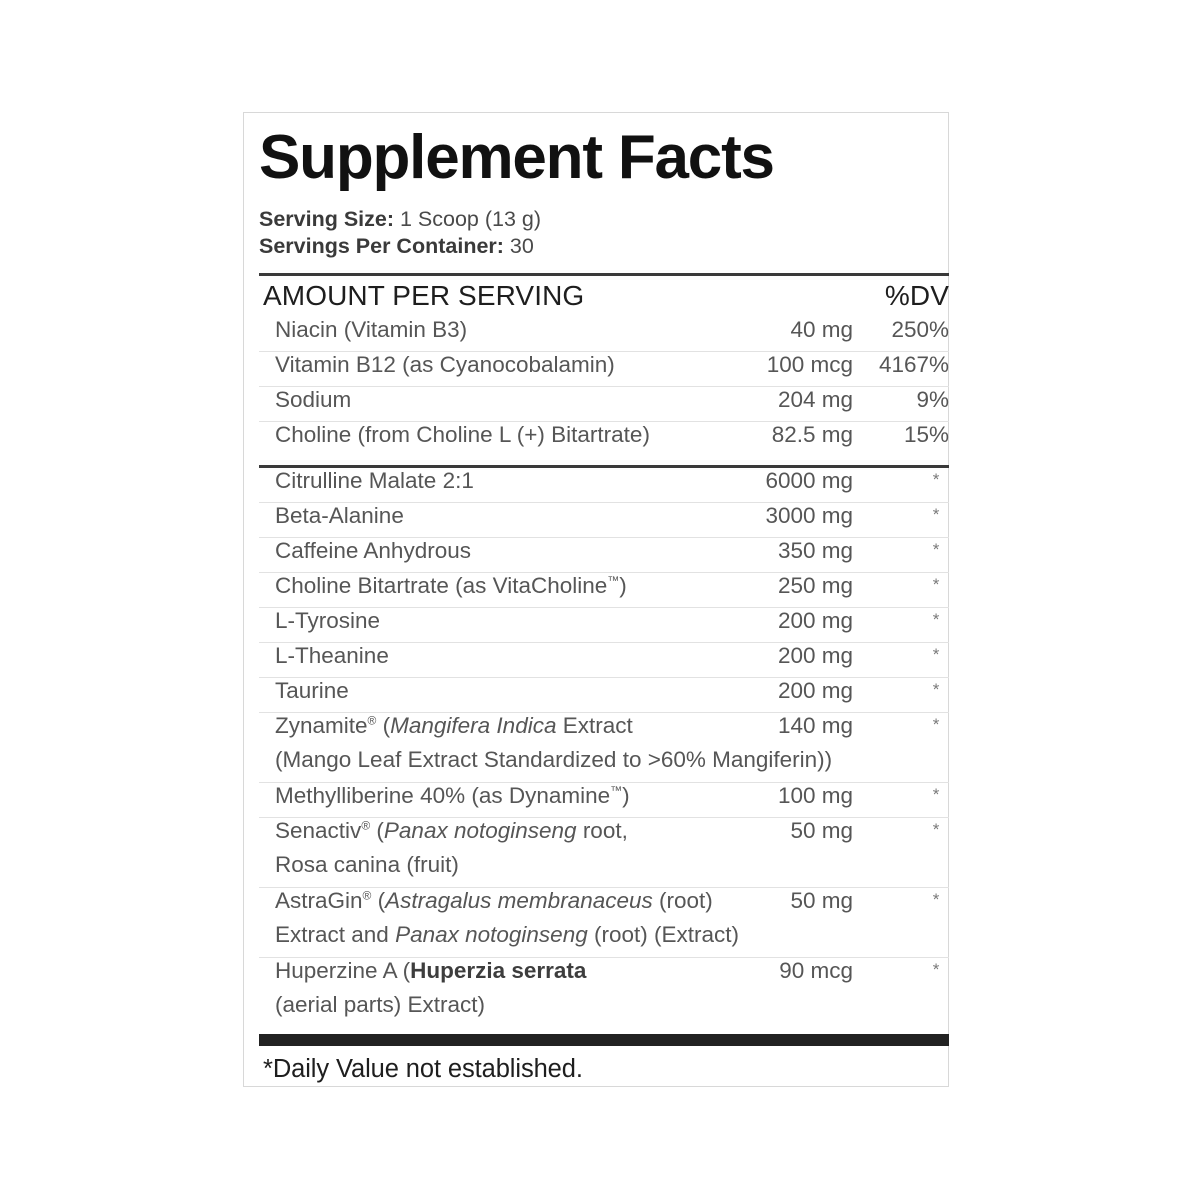 Image resolution: width=1200 pixels, height=1200 pixels. Describe the element at coordinates (816, 970) in the screenshot. I see `ingredient-amount: 90 mcg` at that location.